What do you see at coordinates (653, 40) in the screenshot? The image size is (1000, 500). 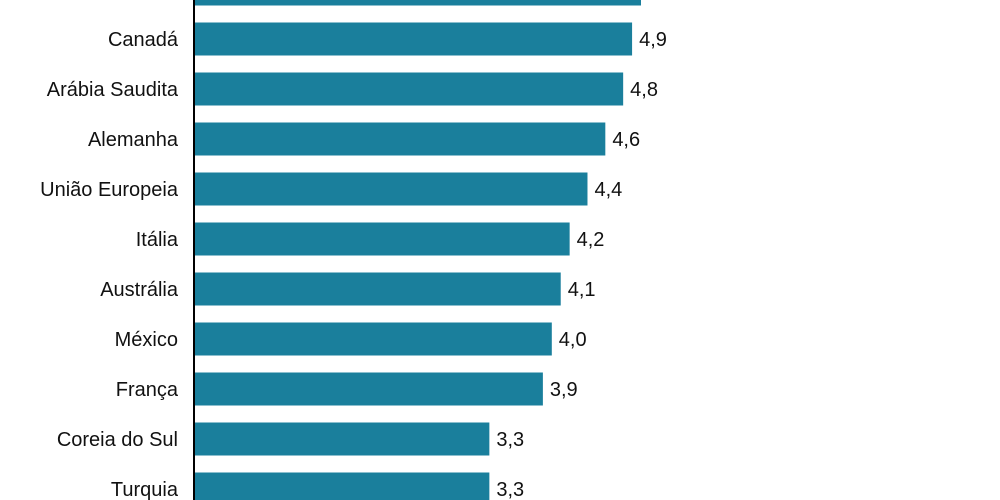 I see `value-label: 4,9` at bounding box center [653, 40].